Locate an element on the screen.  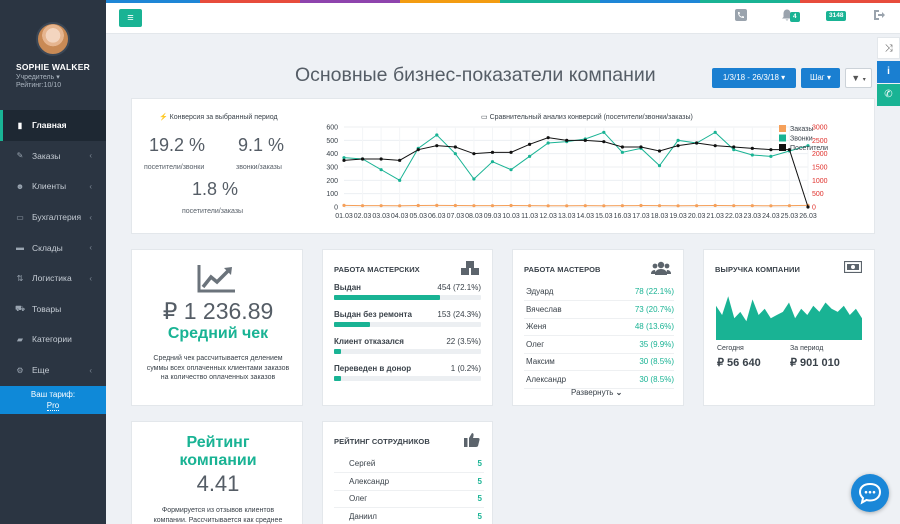
phone-icon: ✆ is located at coordinates (888, 94).